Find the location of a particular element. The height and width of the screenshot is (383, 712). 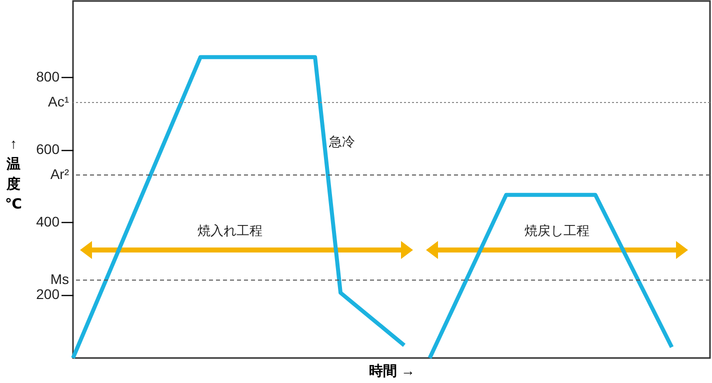

y-tick-label: 800 is located at coordinates (48, 76).